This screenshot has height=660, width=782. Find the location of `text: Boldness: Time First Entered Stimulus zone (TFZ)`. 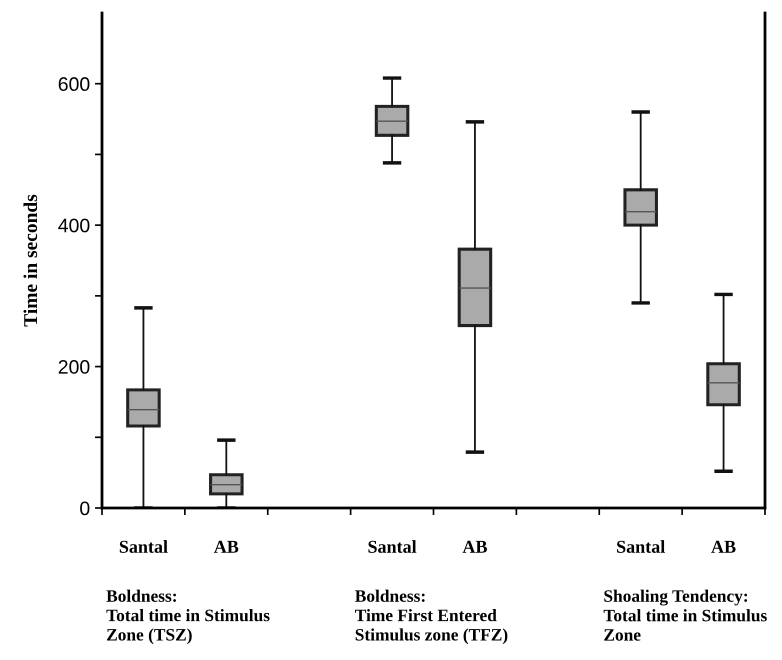

text: Boldness: Time First Entered Stimulus zone (TFZ) is located at coordinates (431, 617).